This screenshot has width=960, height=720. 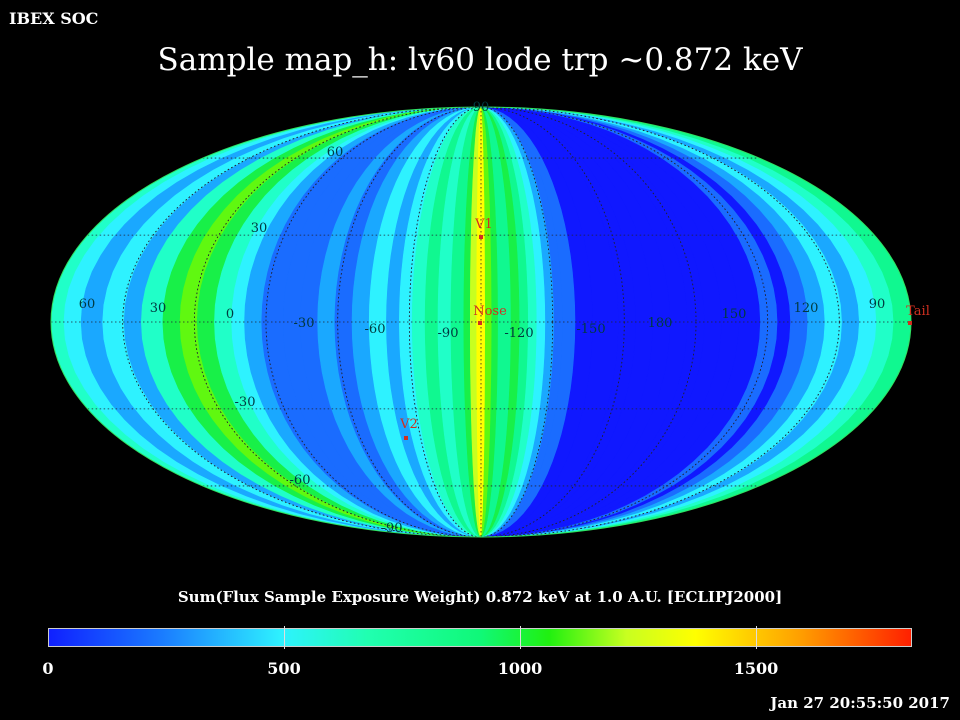 I want to click on marker-label: V2, so click(x=408, y=424).